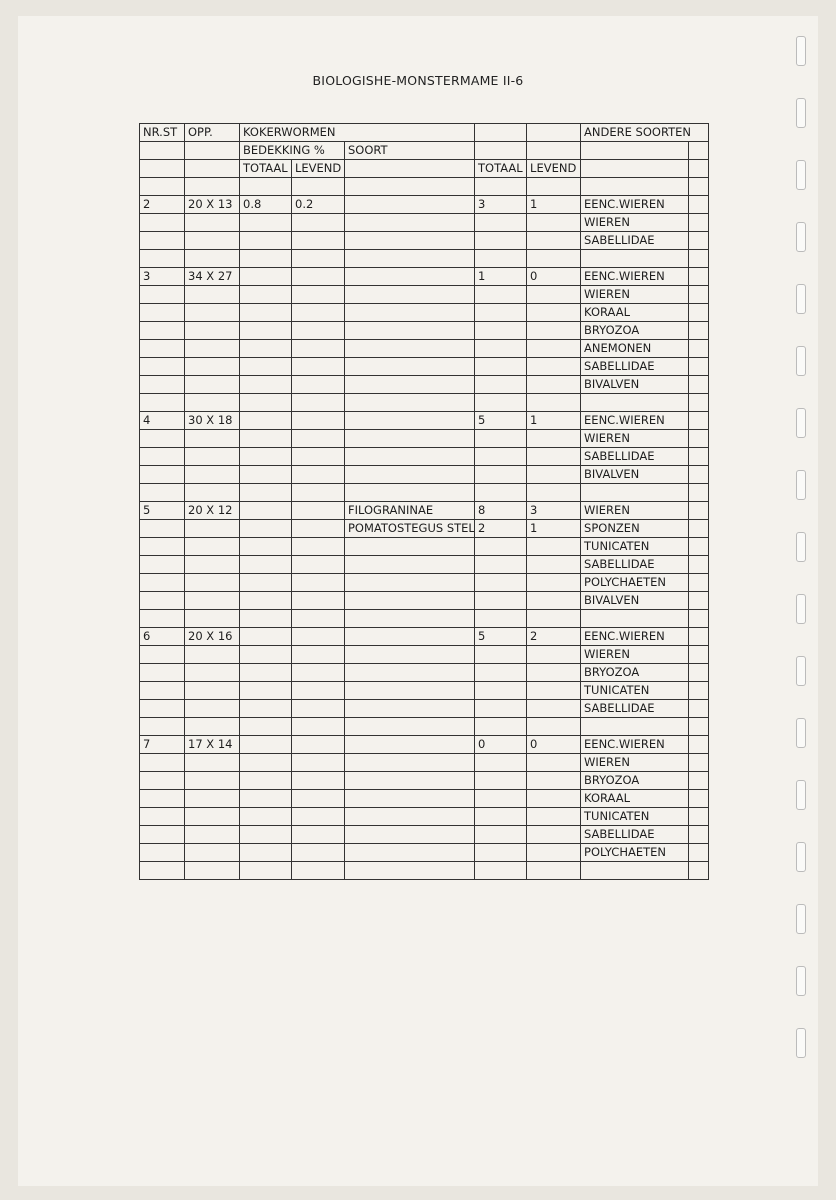  I want to click on cell-andere-soort: ANEMONEN, so click(635, 348).